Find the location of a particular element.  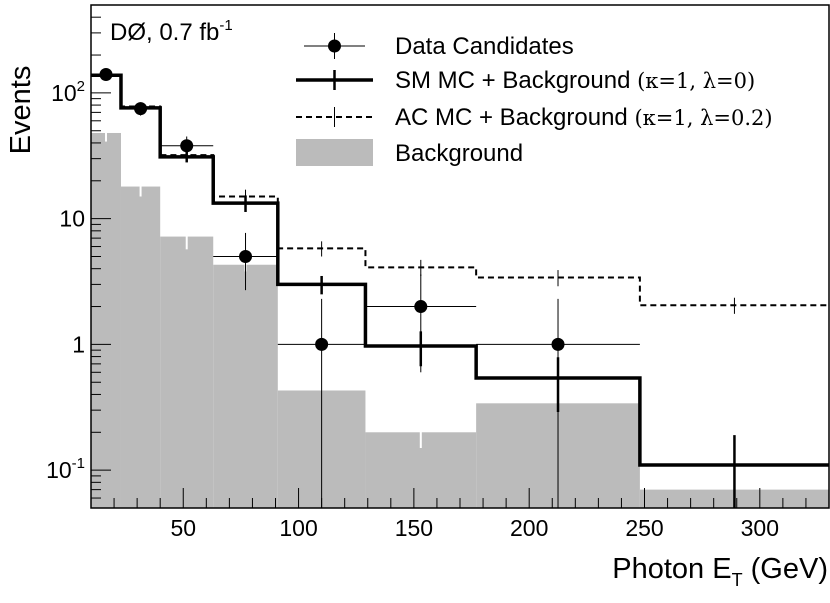

legend-data-marker is located at coordinates (334, 46).